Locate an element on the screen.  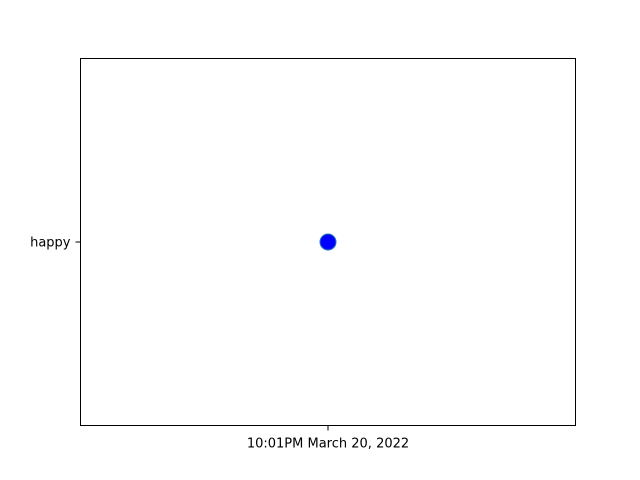
scatter-points is located at coordinates (328, 242).